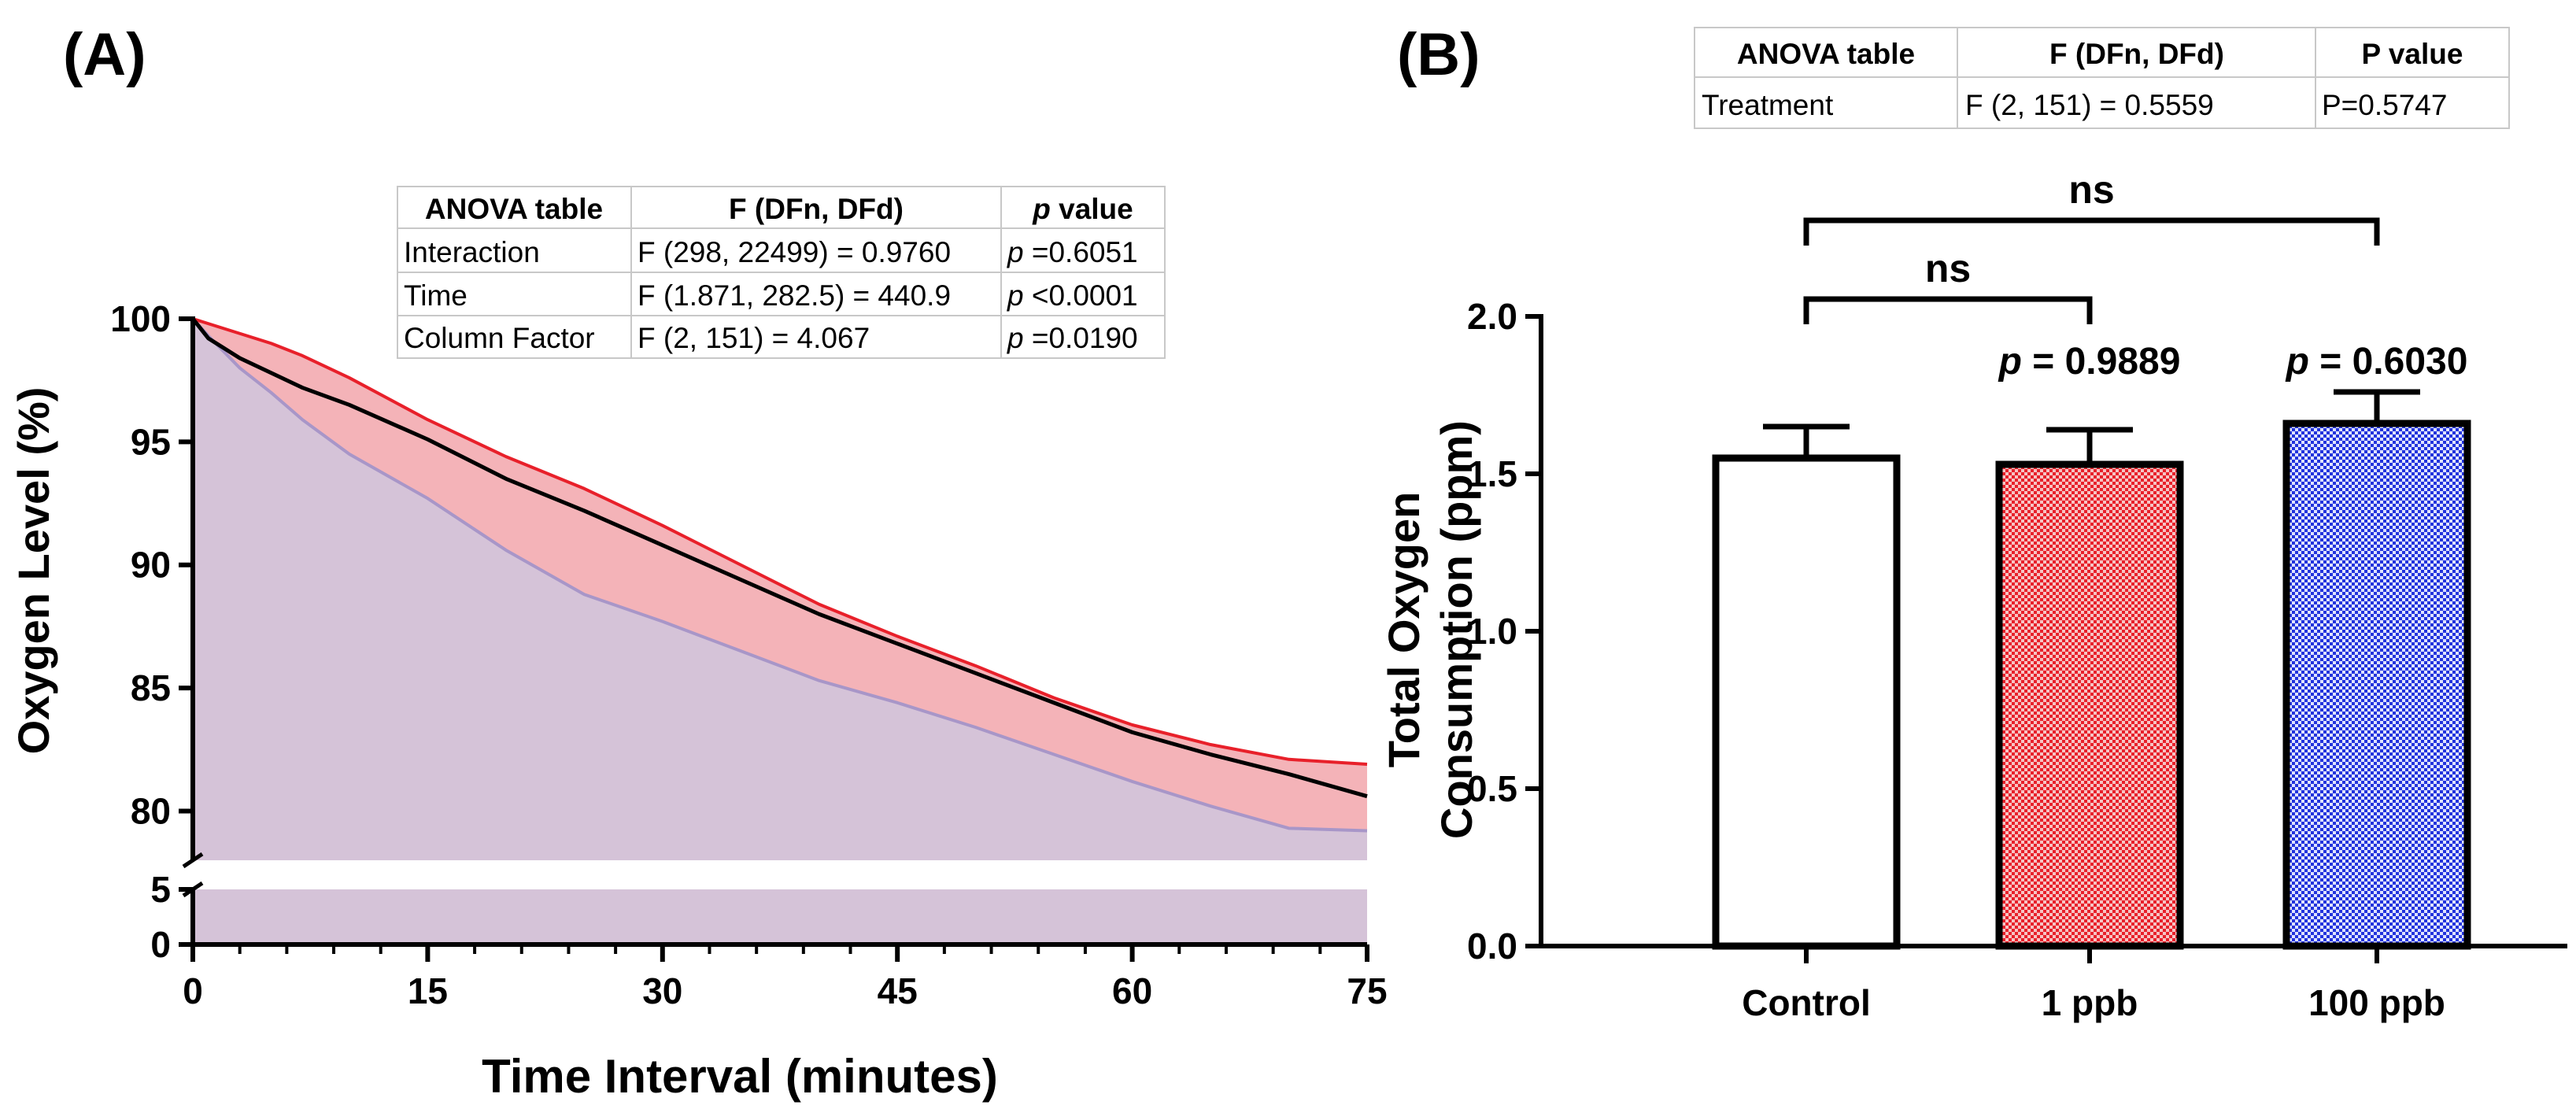 Image resolution: width=2576 pixels, height=1120 pixels. What do you see at coordinates (151, 810) in the screenshot?
I see `y-tick-label: 80` at bounding box center [151, 810].